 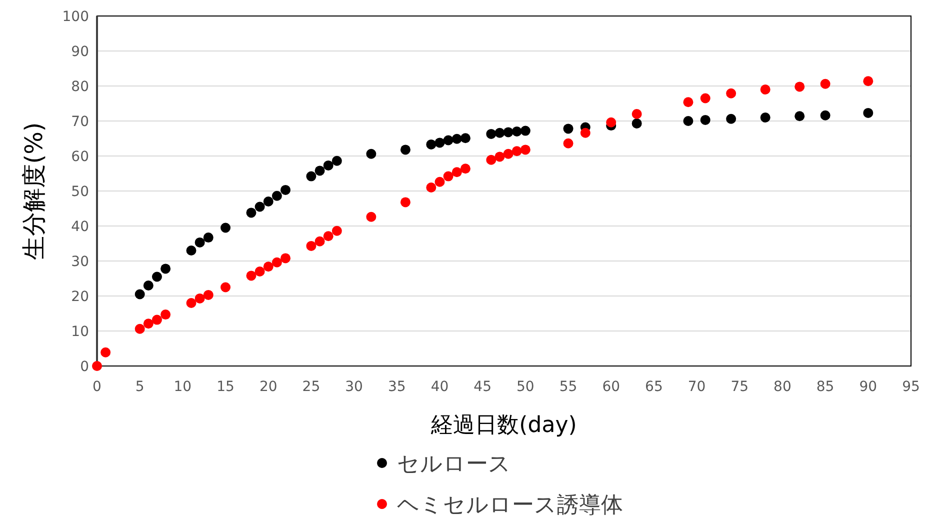 I want to click on x-tick-label: 50, so click(x=525, y=387).